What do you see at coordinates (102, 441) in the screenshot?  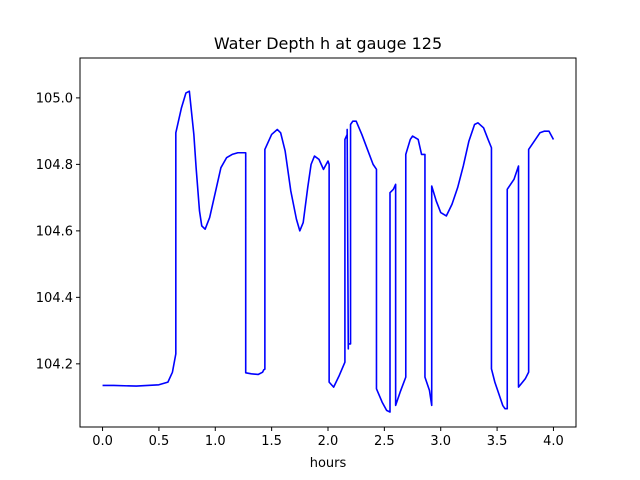 I see `x-tick-label: 0.0` at bounding box center [102, 441].